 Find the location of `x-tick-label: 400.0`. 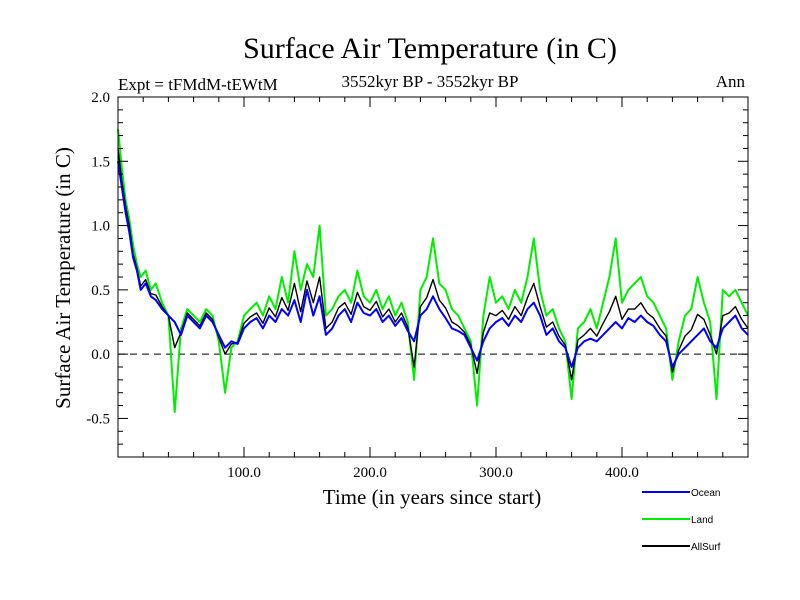

x-tick-label: 400.0 is located at coordinates (622, 473).